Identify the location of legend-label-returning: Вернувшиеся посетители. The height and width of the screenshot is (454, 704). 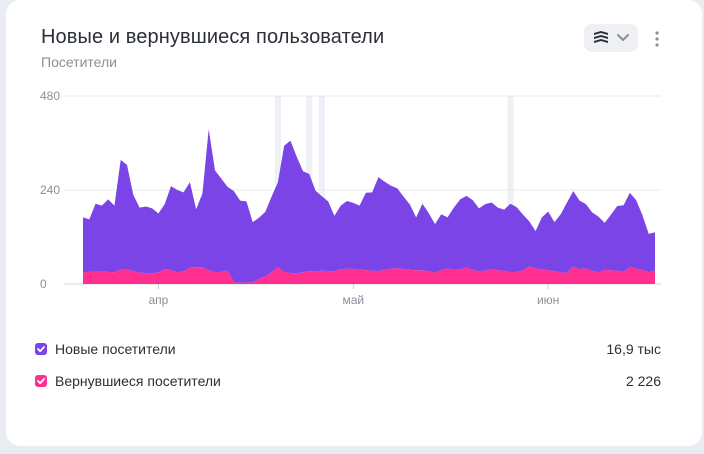
(138, 381).